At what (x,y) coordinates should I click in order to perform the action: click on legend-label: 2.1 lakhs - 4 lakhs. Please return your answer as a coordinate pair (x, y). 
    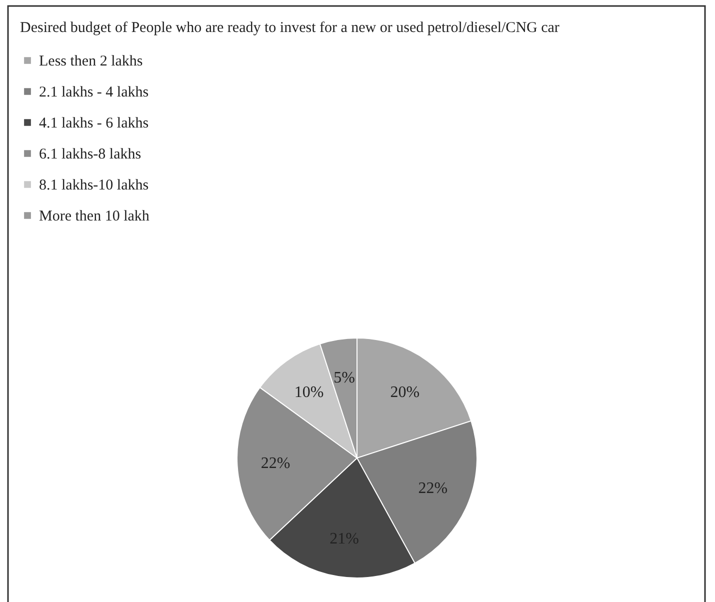
    Looking at the image, I should click on (94, 92).